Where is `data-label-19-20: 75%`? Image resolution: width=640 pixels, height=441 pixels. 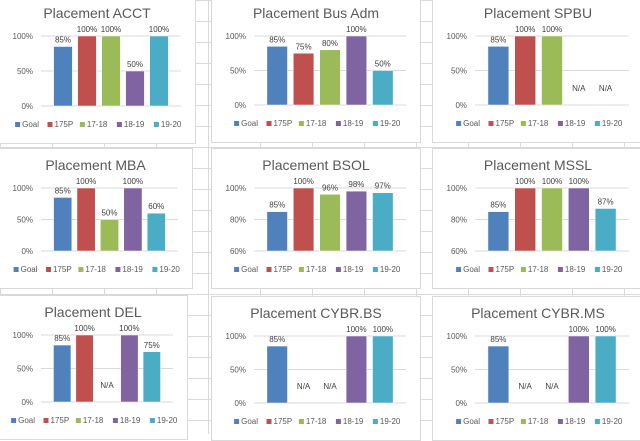
data-label-19-20: 75% is located at coordinates (152, 345).